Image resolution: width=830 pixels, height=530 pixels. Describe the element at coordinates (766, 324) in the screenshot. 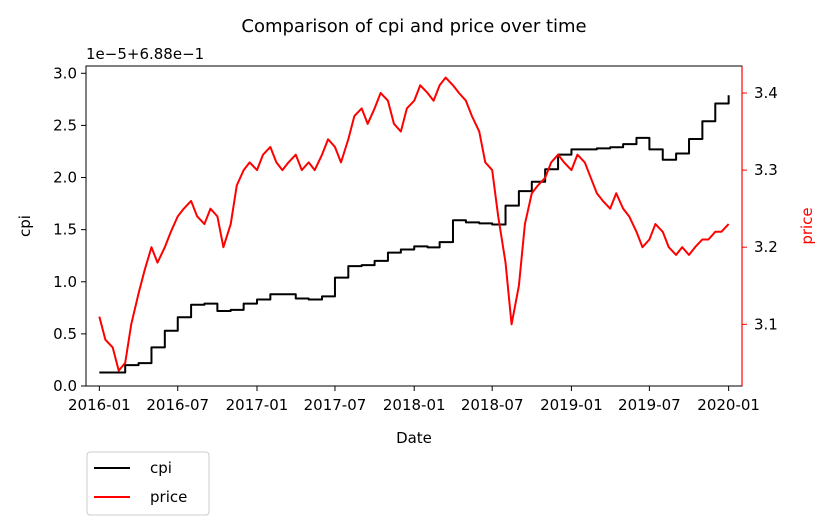

I see `right-tick-label: 3.1` at that location.